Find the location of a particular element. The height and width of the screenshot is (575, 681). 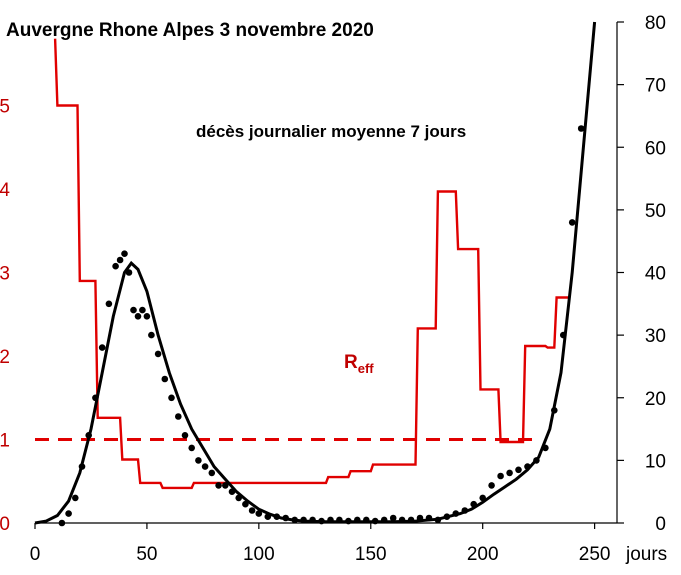

chart-annotation: décès journalier moyenne 7 jours is located at coordinates (331, 131).